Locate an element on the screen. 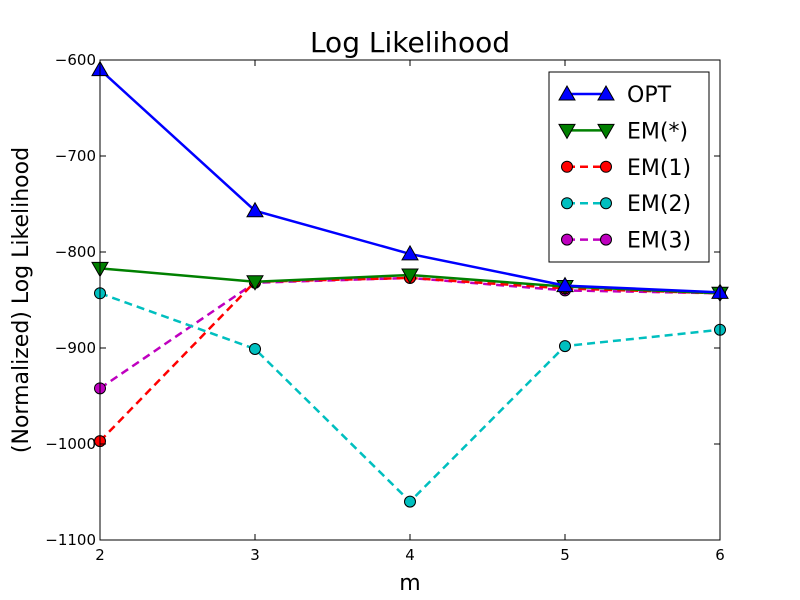  y-tick-label: −800 is located at coordinates (75, 252).